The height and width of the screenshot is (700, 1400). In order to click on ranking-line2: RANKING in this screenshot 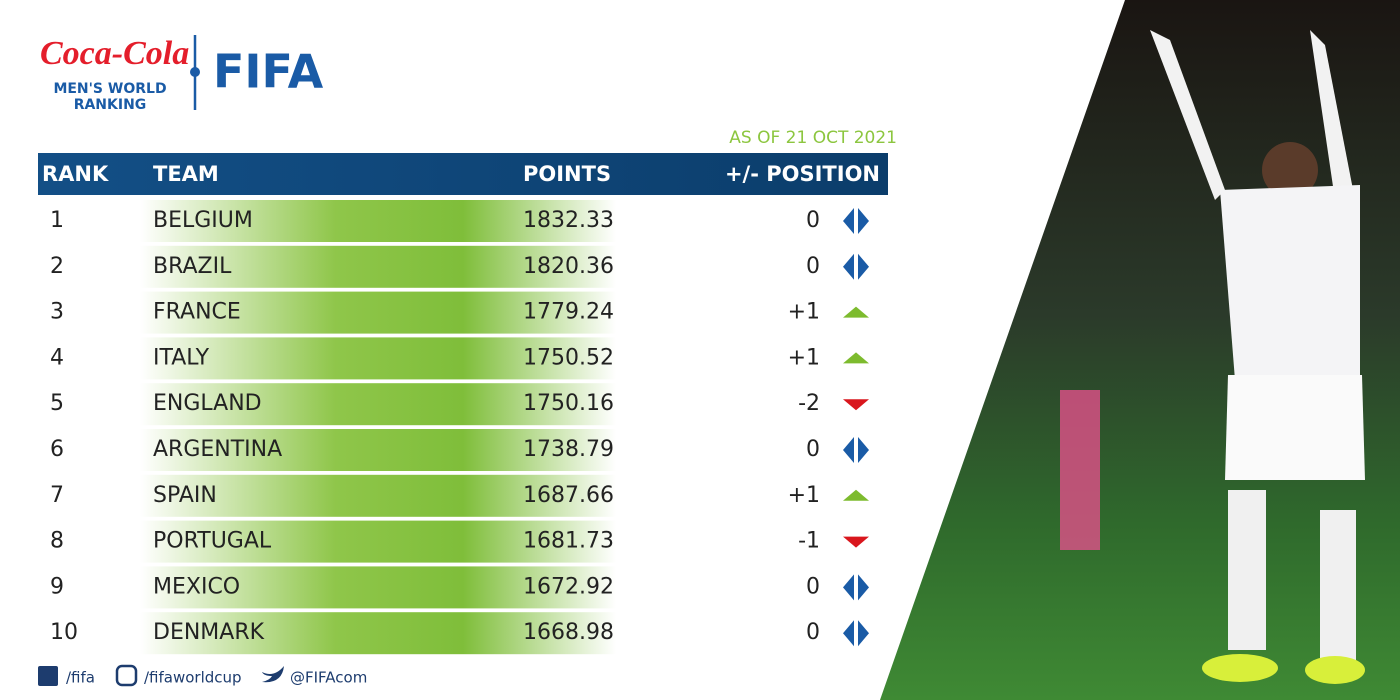, I will do `click(110, 105)`.